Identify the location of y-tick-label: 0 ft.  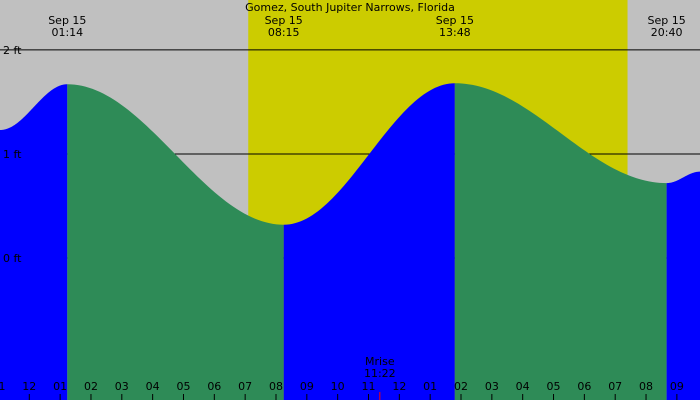
(12, 258).